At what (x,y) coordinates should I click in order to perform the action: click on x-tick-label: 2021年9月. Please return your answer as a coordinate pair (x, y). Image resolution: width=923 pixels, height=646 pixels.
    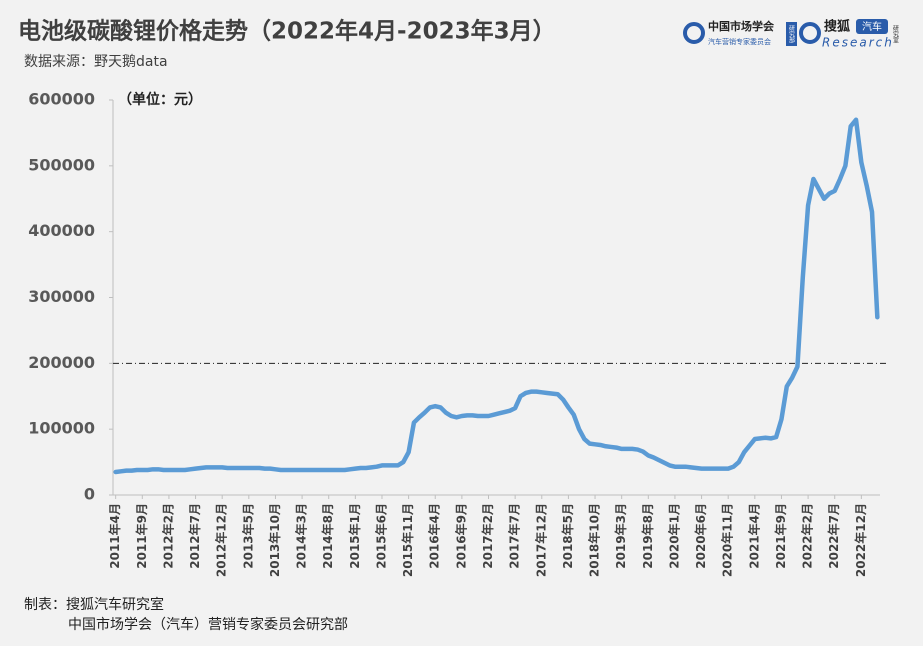
    Looking at the image, I should click on (780, 536).